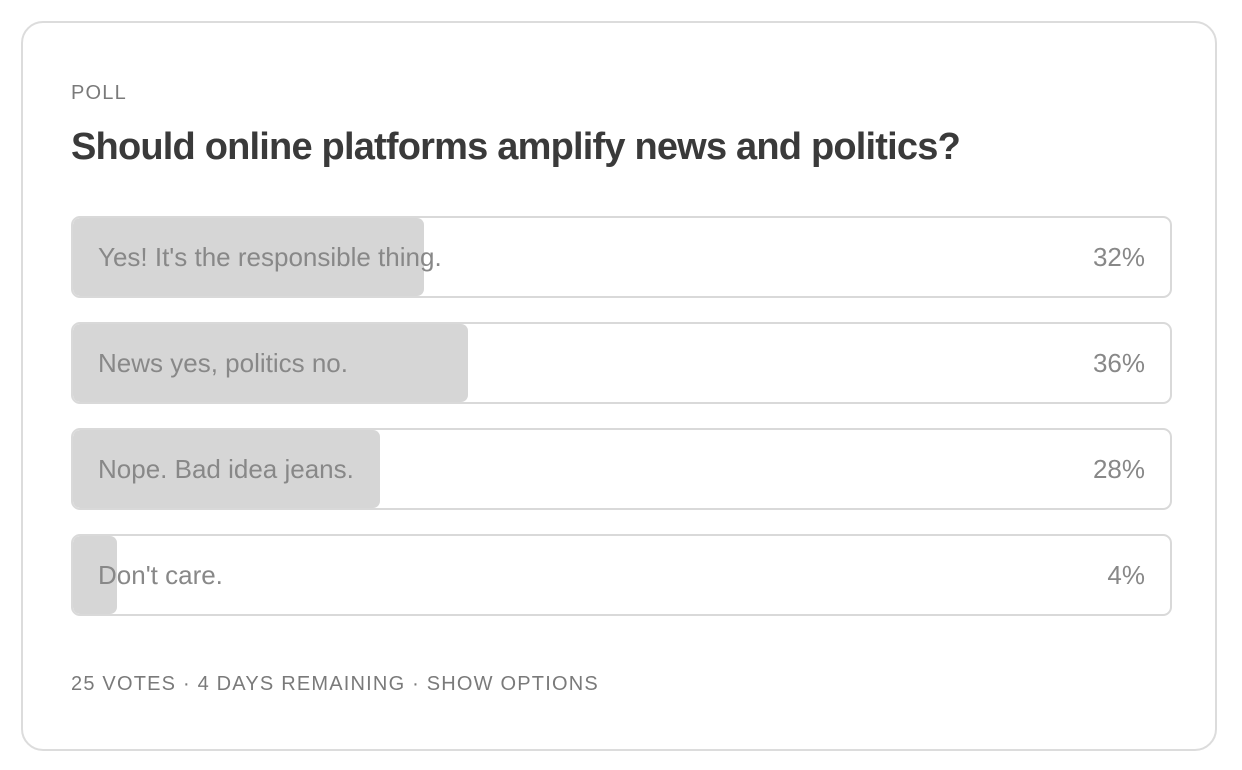 Image resolution: width=1242 pixels, height=770 pixels. Describe the element at coordinates (99, 93) in the screenshot. I see `poll-kicker: POLL` at that location.